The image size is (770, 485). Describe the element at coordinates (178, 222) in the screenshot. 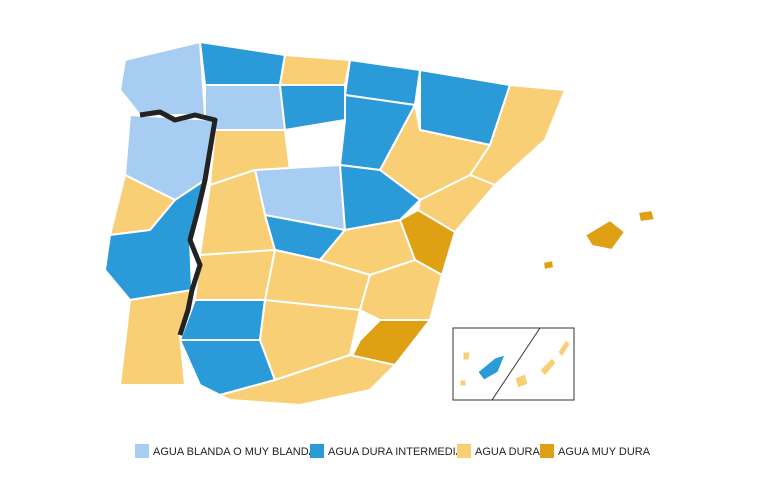

I see `border-line` at that location.